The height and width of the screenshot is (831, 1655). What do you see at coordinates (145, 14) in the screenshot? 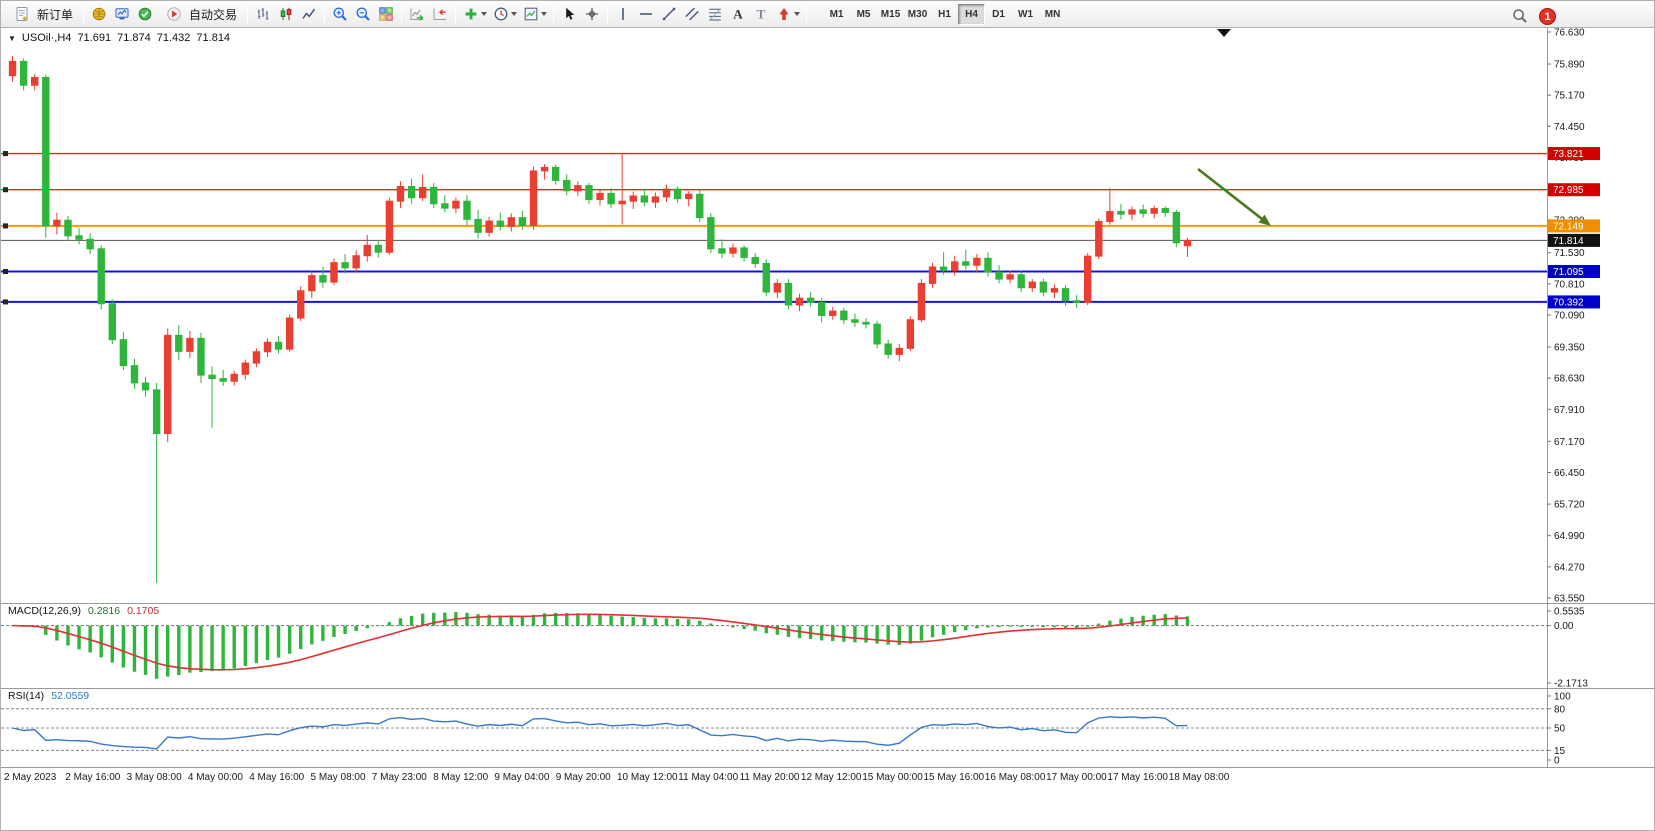
I see `navigator-icon` at bounding box center [145, 14].